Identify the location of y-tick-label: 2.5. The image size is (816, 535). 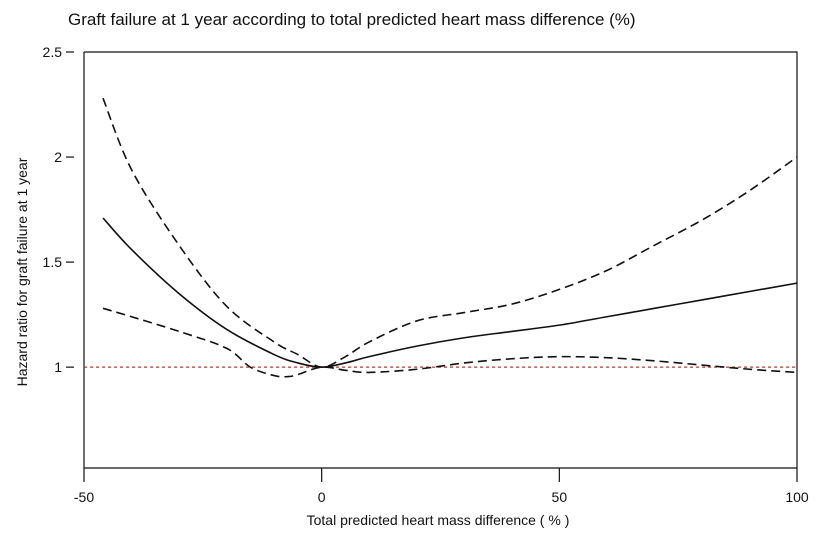
(53, 52).